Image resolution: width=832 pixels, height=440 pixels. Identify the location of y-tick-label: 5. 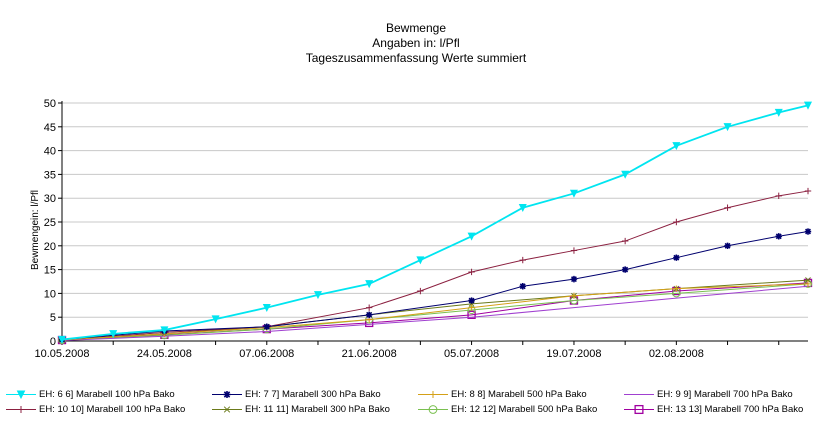
(53, 318).